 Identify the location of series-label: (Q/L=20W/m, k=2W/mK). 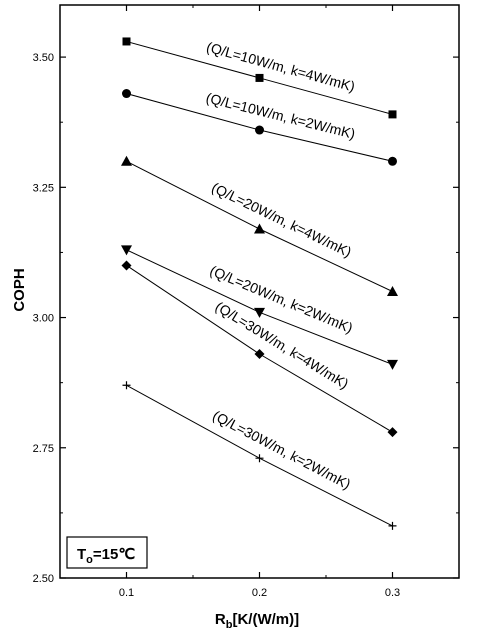
(282, 299).